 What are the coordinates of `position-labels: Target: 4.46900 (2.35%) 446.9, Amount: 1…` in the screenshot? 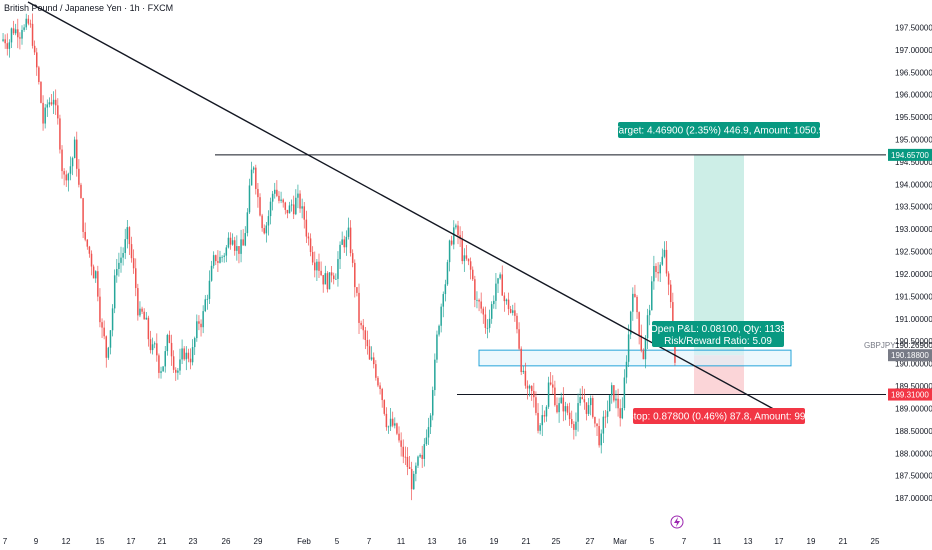 It's located at (719, 273).